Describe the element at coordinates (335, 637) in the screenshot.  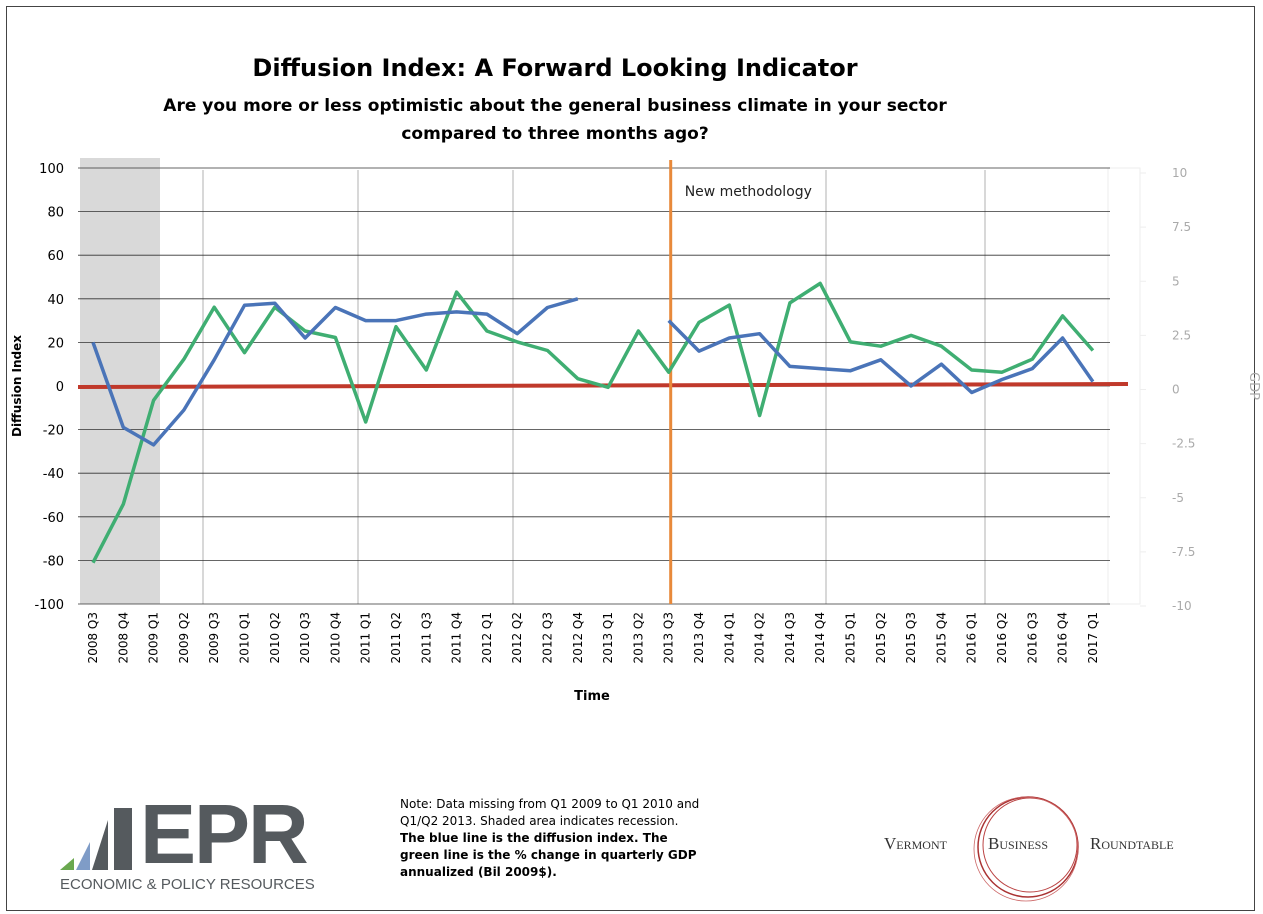
I see `x-tick-label: 2010 Q4` at that location.